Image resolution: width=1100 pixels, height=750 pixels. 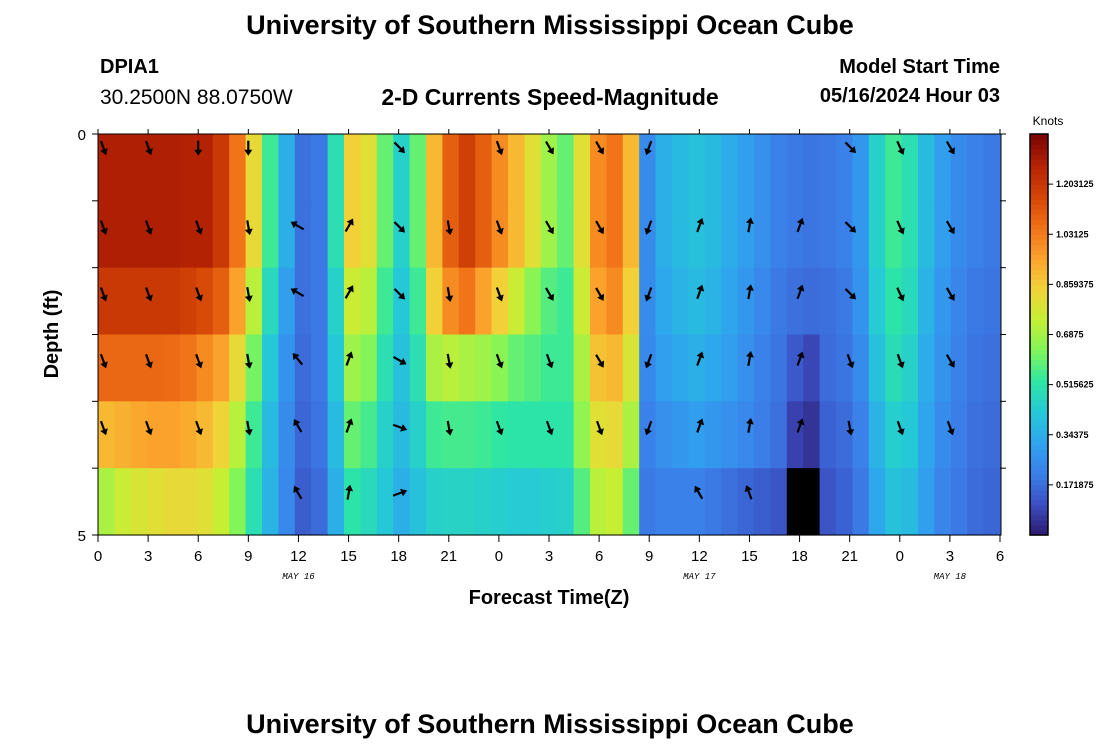 I want to click on model-start-value: 05/16/2024 Hour 03, so click(x=909, y=96).